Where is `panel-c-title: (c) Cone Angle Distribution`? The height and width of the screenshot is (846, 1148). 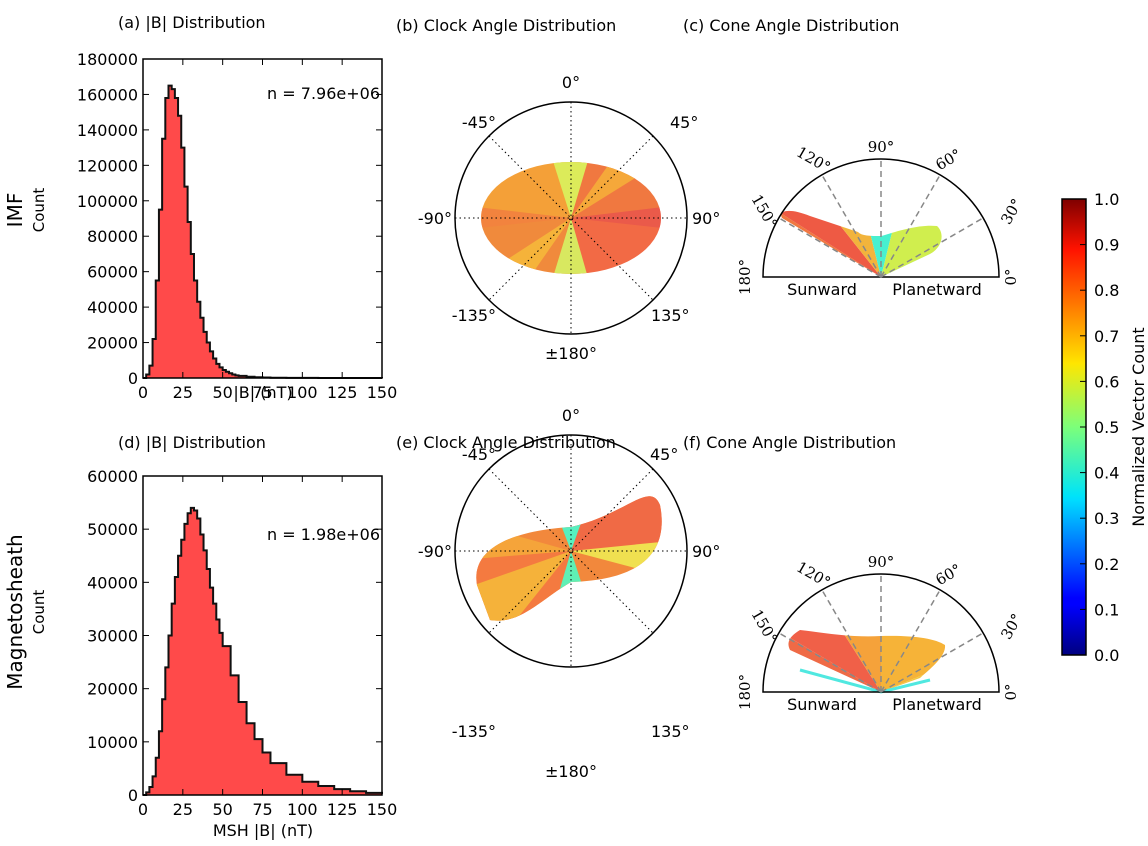 panel-c-title: (c) Cone Angle Distribution is located at coordinates (791, 25).